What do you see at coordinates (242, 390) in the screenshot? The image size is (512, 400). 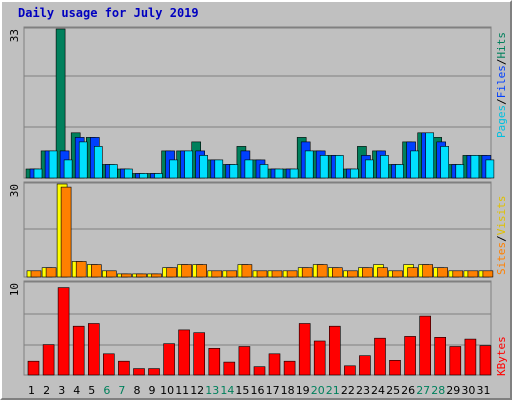 I see `x-tick-label: 15` at bounding box center [242, 390].